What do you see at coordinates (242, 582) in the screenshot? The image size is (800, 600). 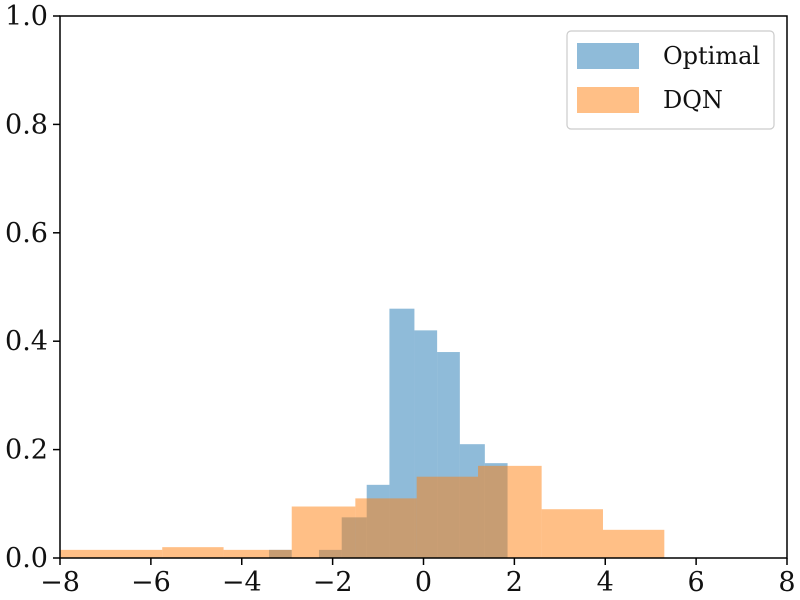 I see `x-tick-label: −4` at bounding box center [242, 582].